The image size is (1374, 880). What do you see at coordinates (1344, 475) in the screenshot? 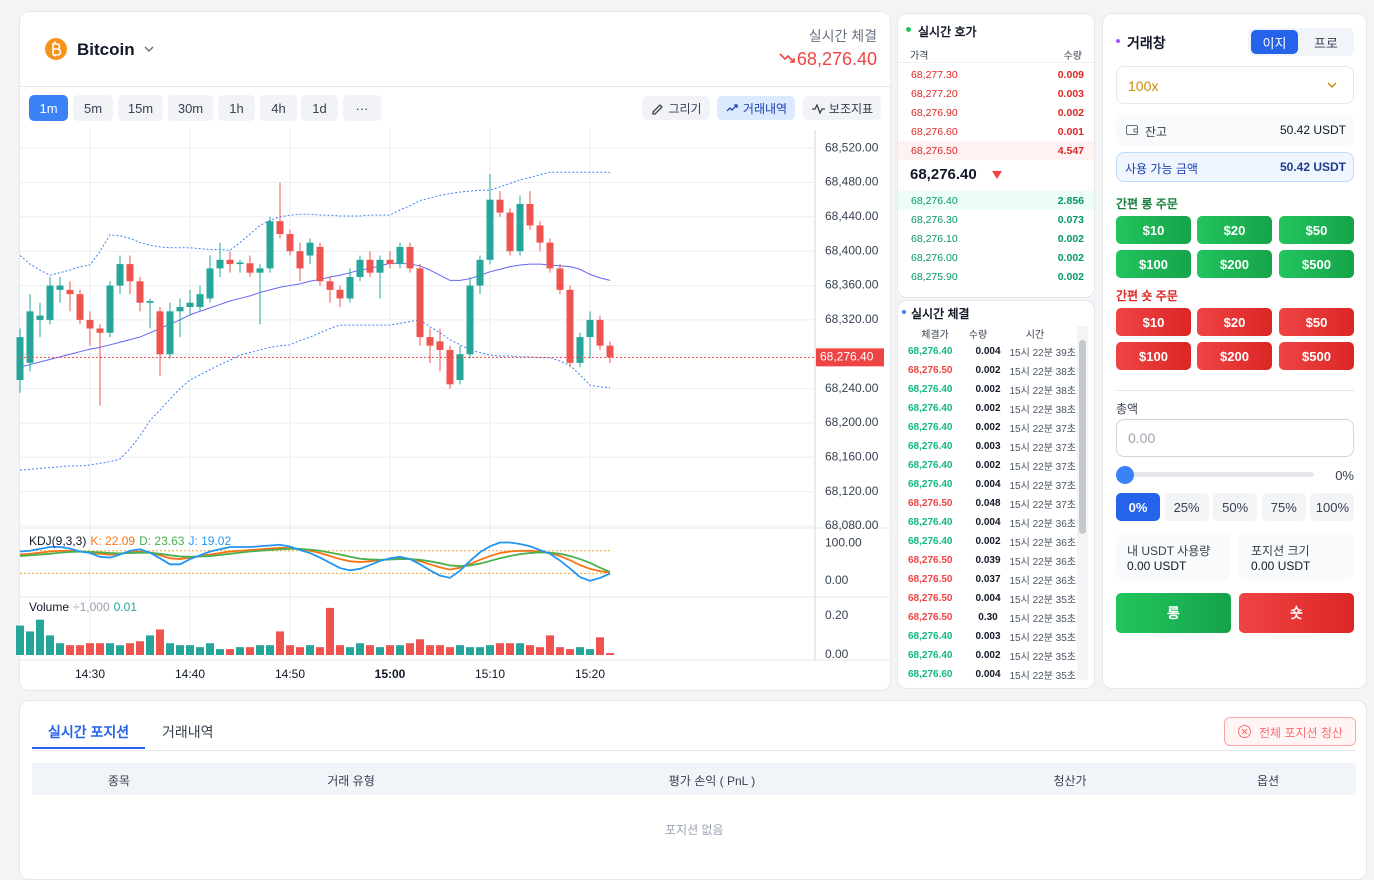
I see `slider-value: 0%` at bounding box center [1344, 475].